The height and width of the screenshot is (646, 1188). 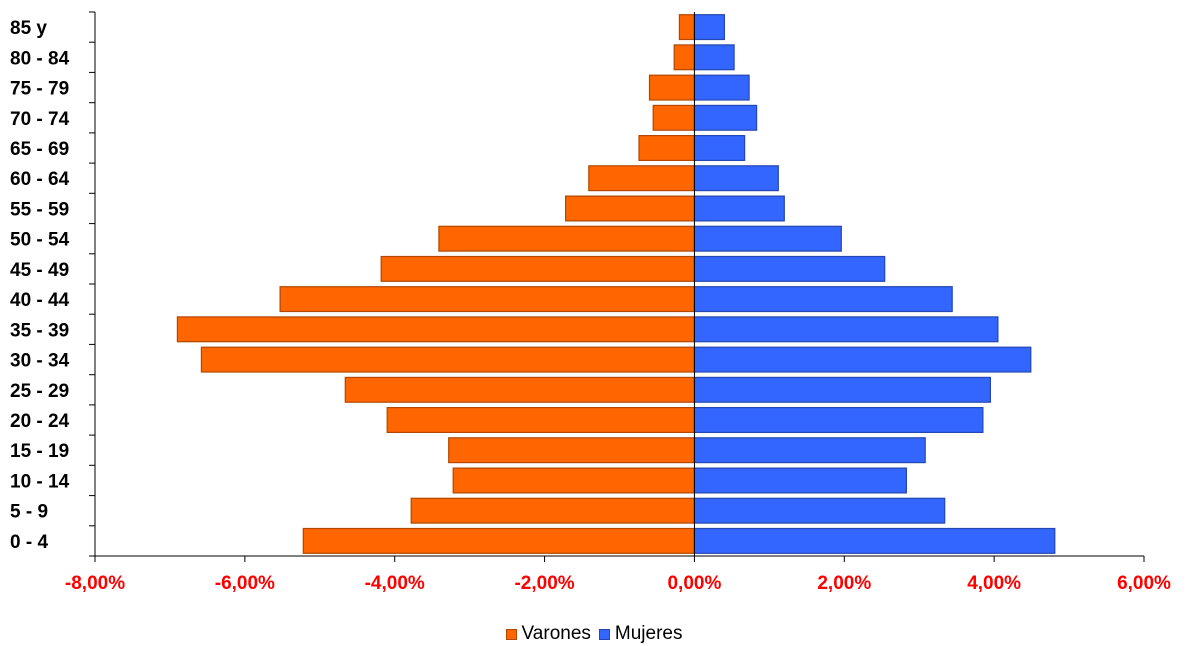 I want to click on legend-swatch-mujeres, so click(x=604, y=634).